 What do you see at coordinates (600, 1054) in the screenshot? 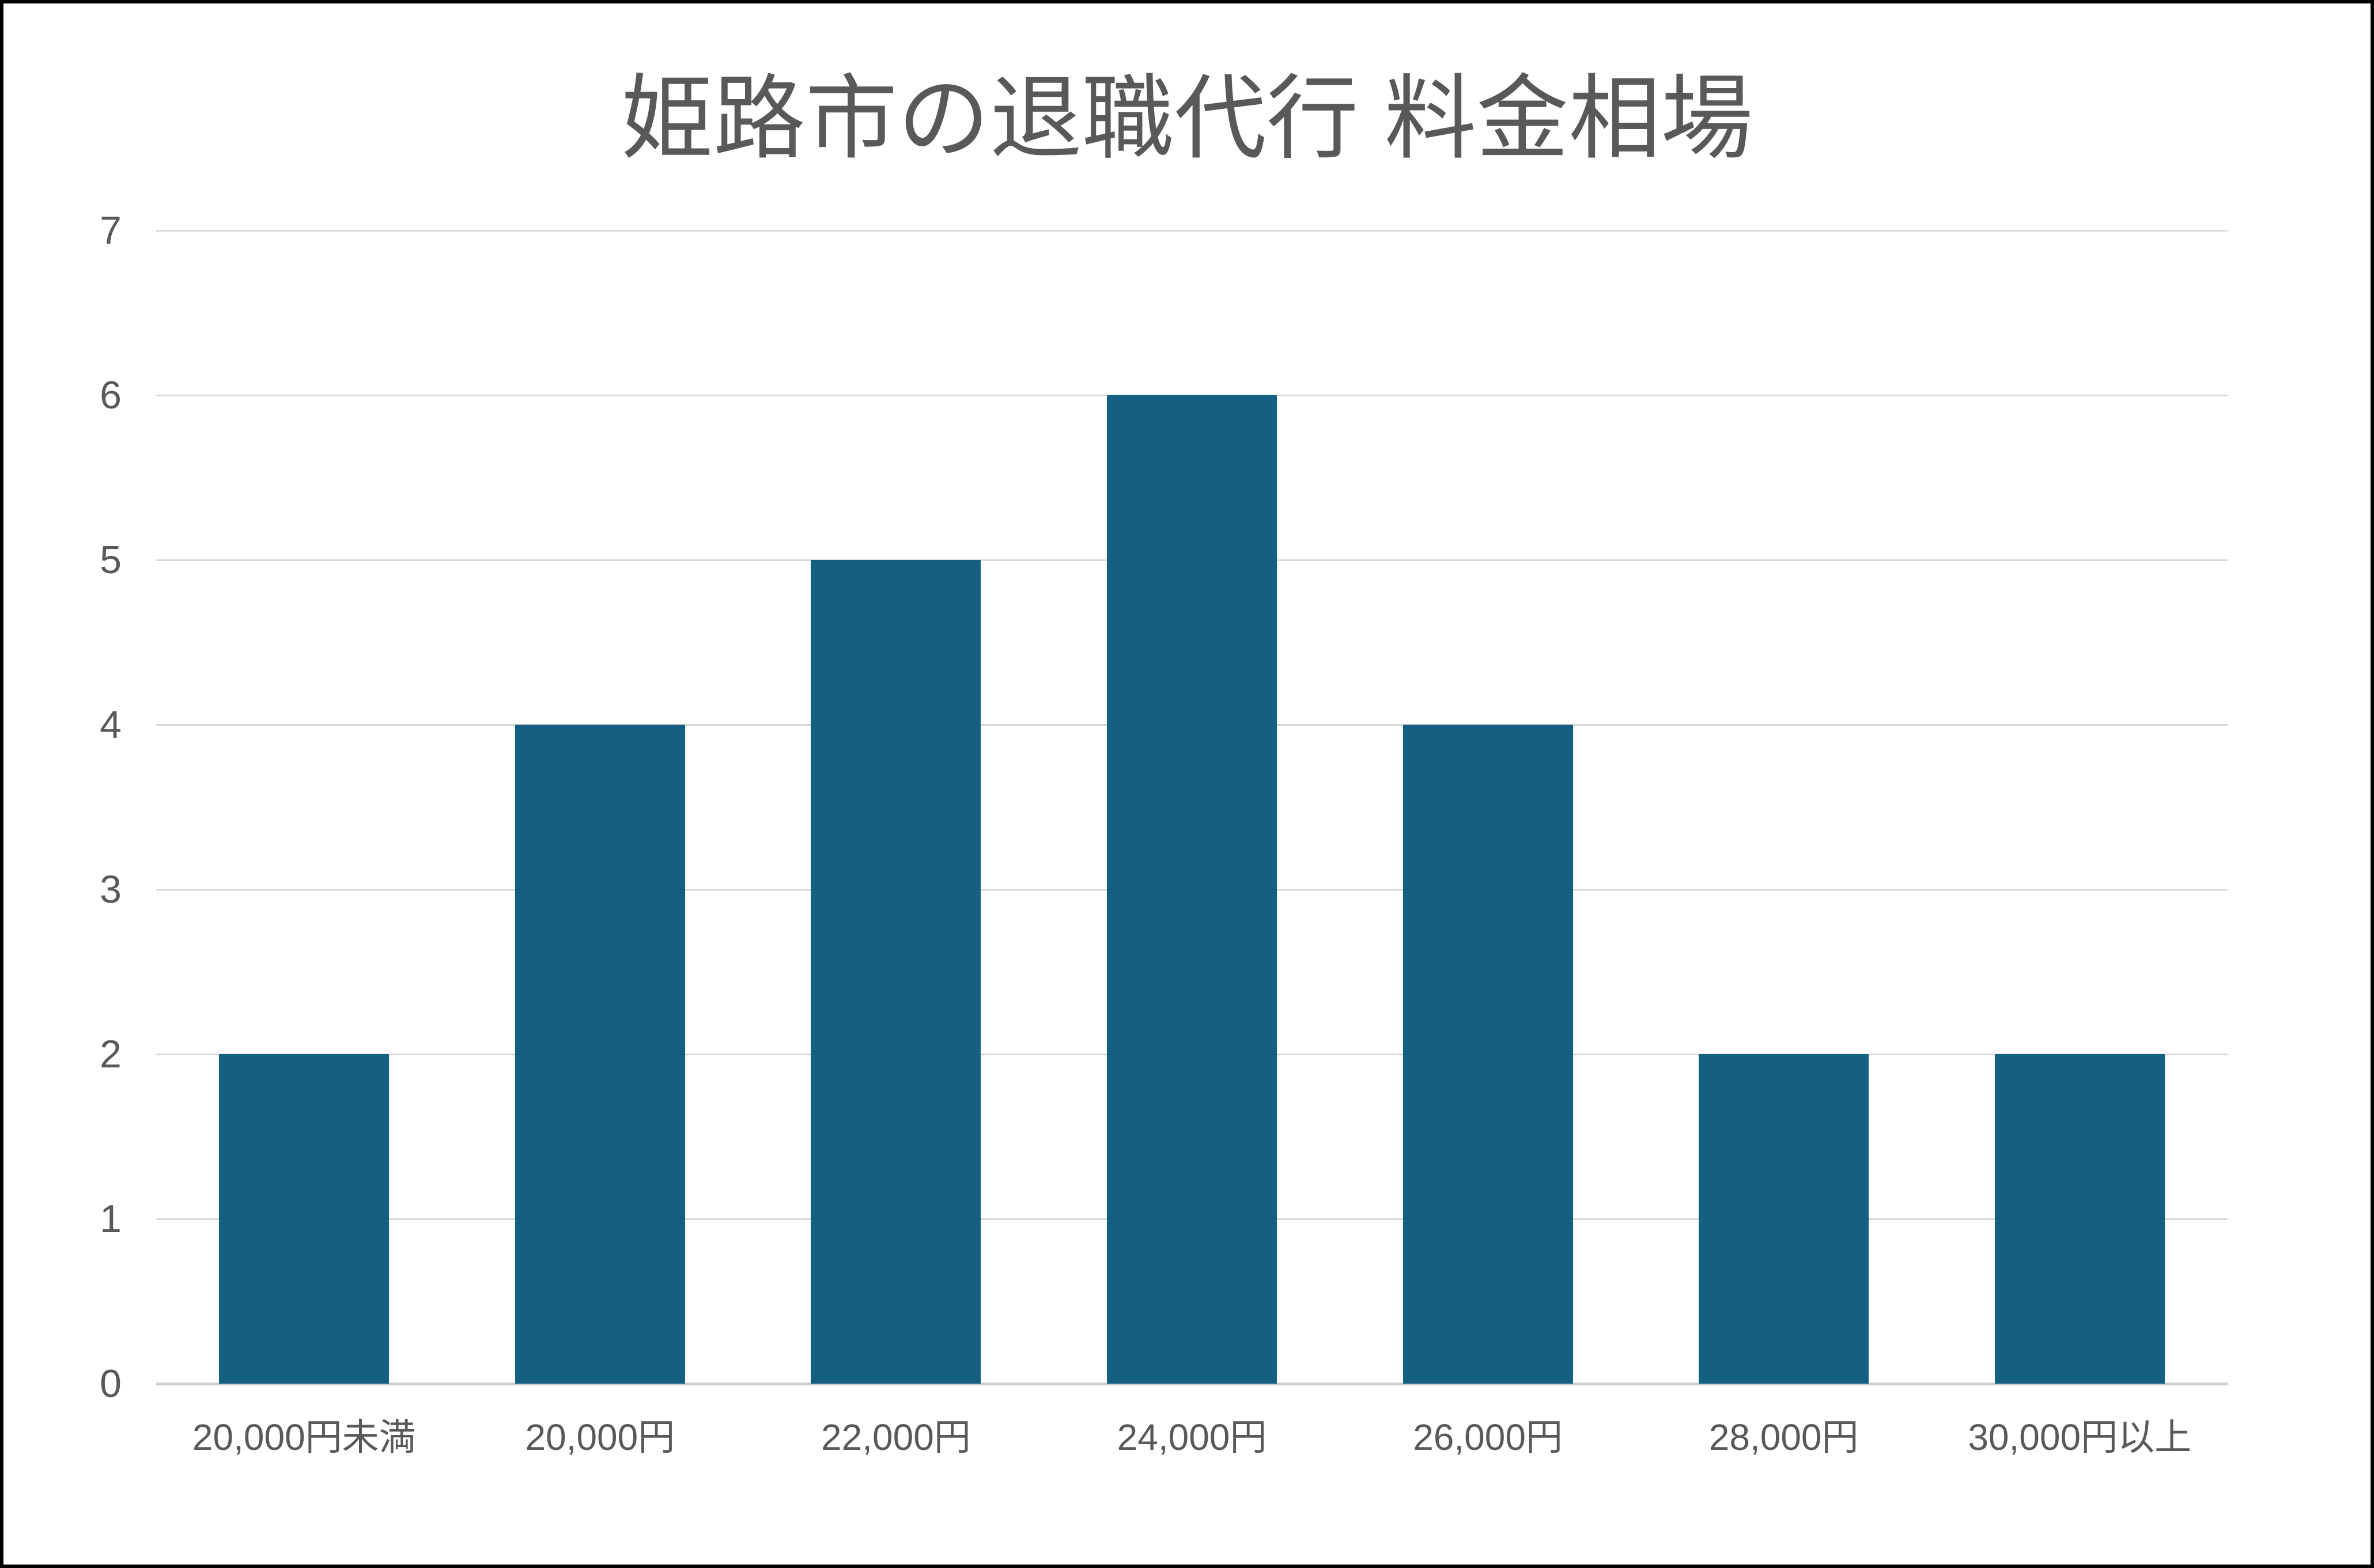
I see `bar-20,000円` at bounding box center [600, 1054].